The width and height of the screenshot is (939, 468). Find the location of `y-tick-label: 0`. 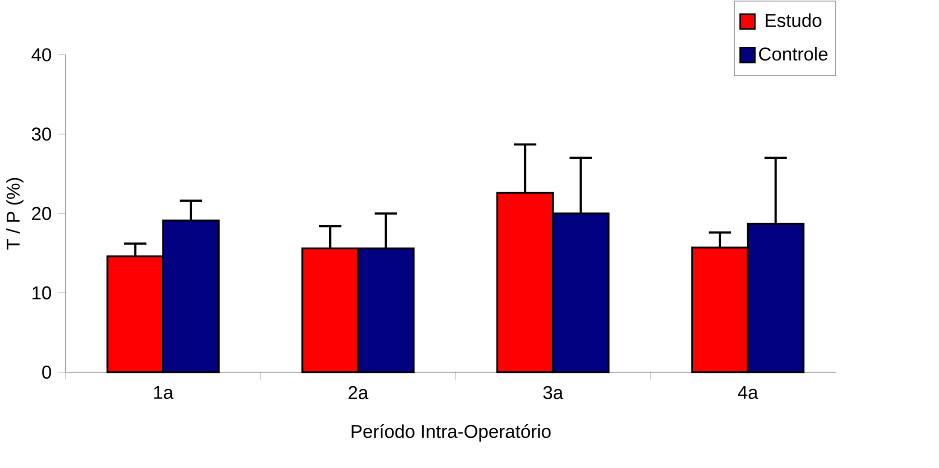

y-tick-label: 0 is located at coordinates (47, 372).